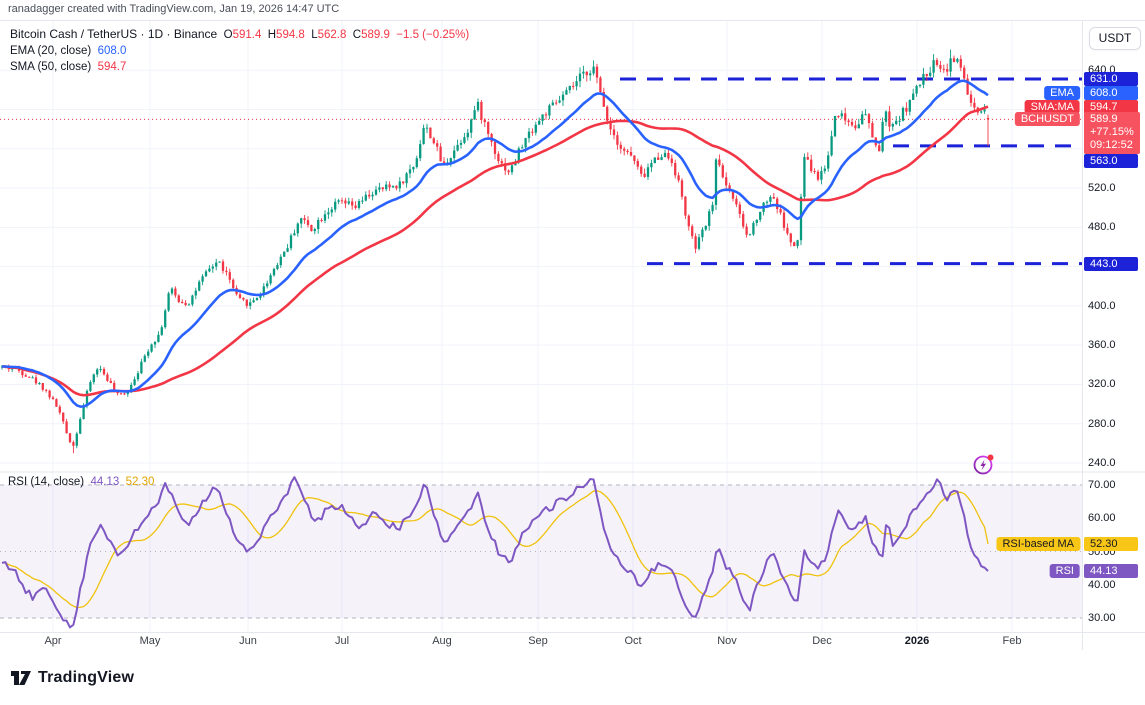  What do you see at coordinates (1112, 133) in the screenshot?
I see `symbol-price-label: 589.9 +77.15% 09:12:52` at bounding box center [1112, 133].